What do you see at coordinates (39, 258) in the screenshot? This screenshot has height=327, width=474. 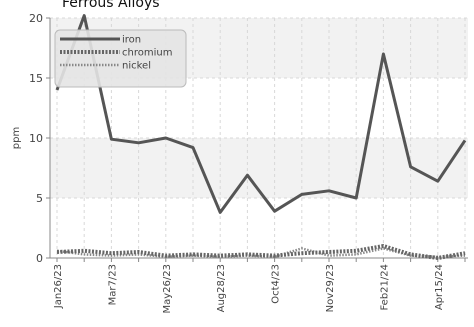 I see `y-tick-label: 0` at bounding box center [39, 258].